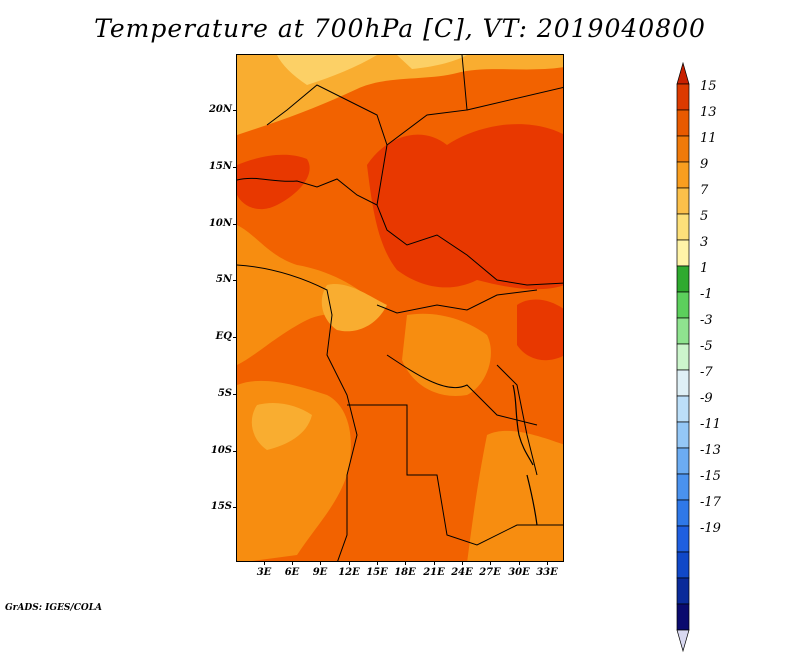  Describe the element at coordinates (377, 572) in the screenshot. I see `lon-label-15e: 15E` at that location.